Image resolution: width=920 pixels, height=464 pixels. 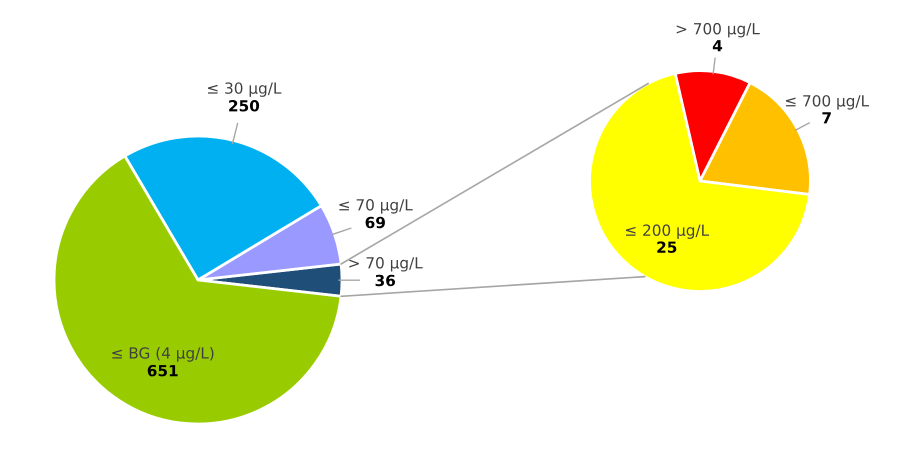 What do you see at coordinates (245, 89) in the screenshot?
I see `slice-label: ≤ 30 µg/L` at bounding box center [245, 89].